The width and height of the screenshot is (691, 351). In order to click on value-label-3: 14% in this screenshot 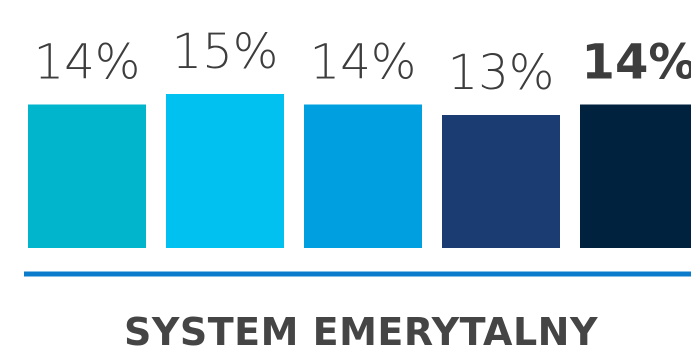, I will do `click(363, 63)`.